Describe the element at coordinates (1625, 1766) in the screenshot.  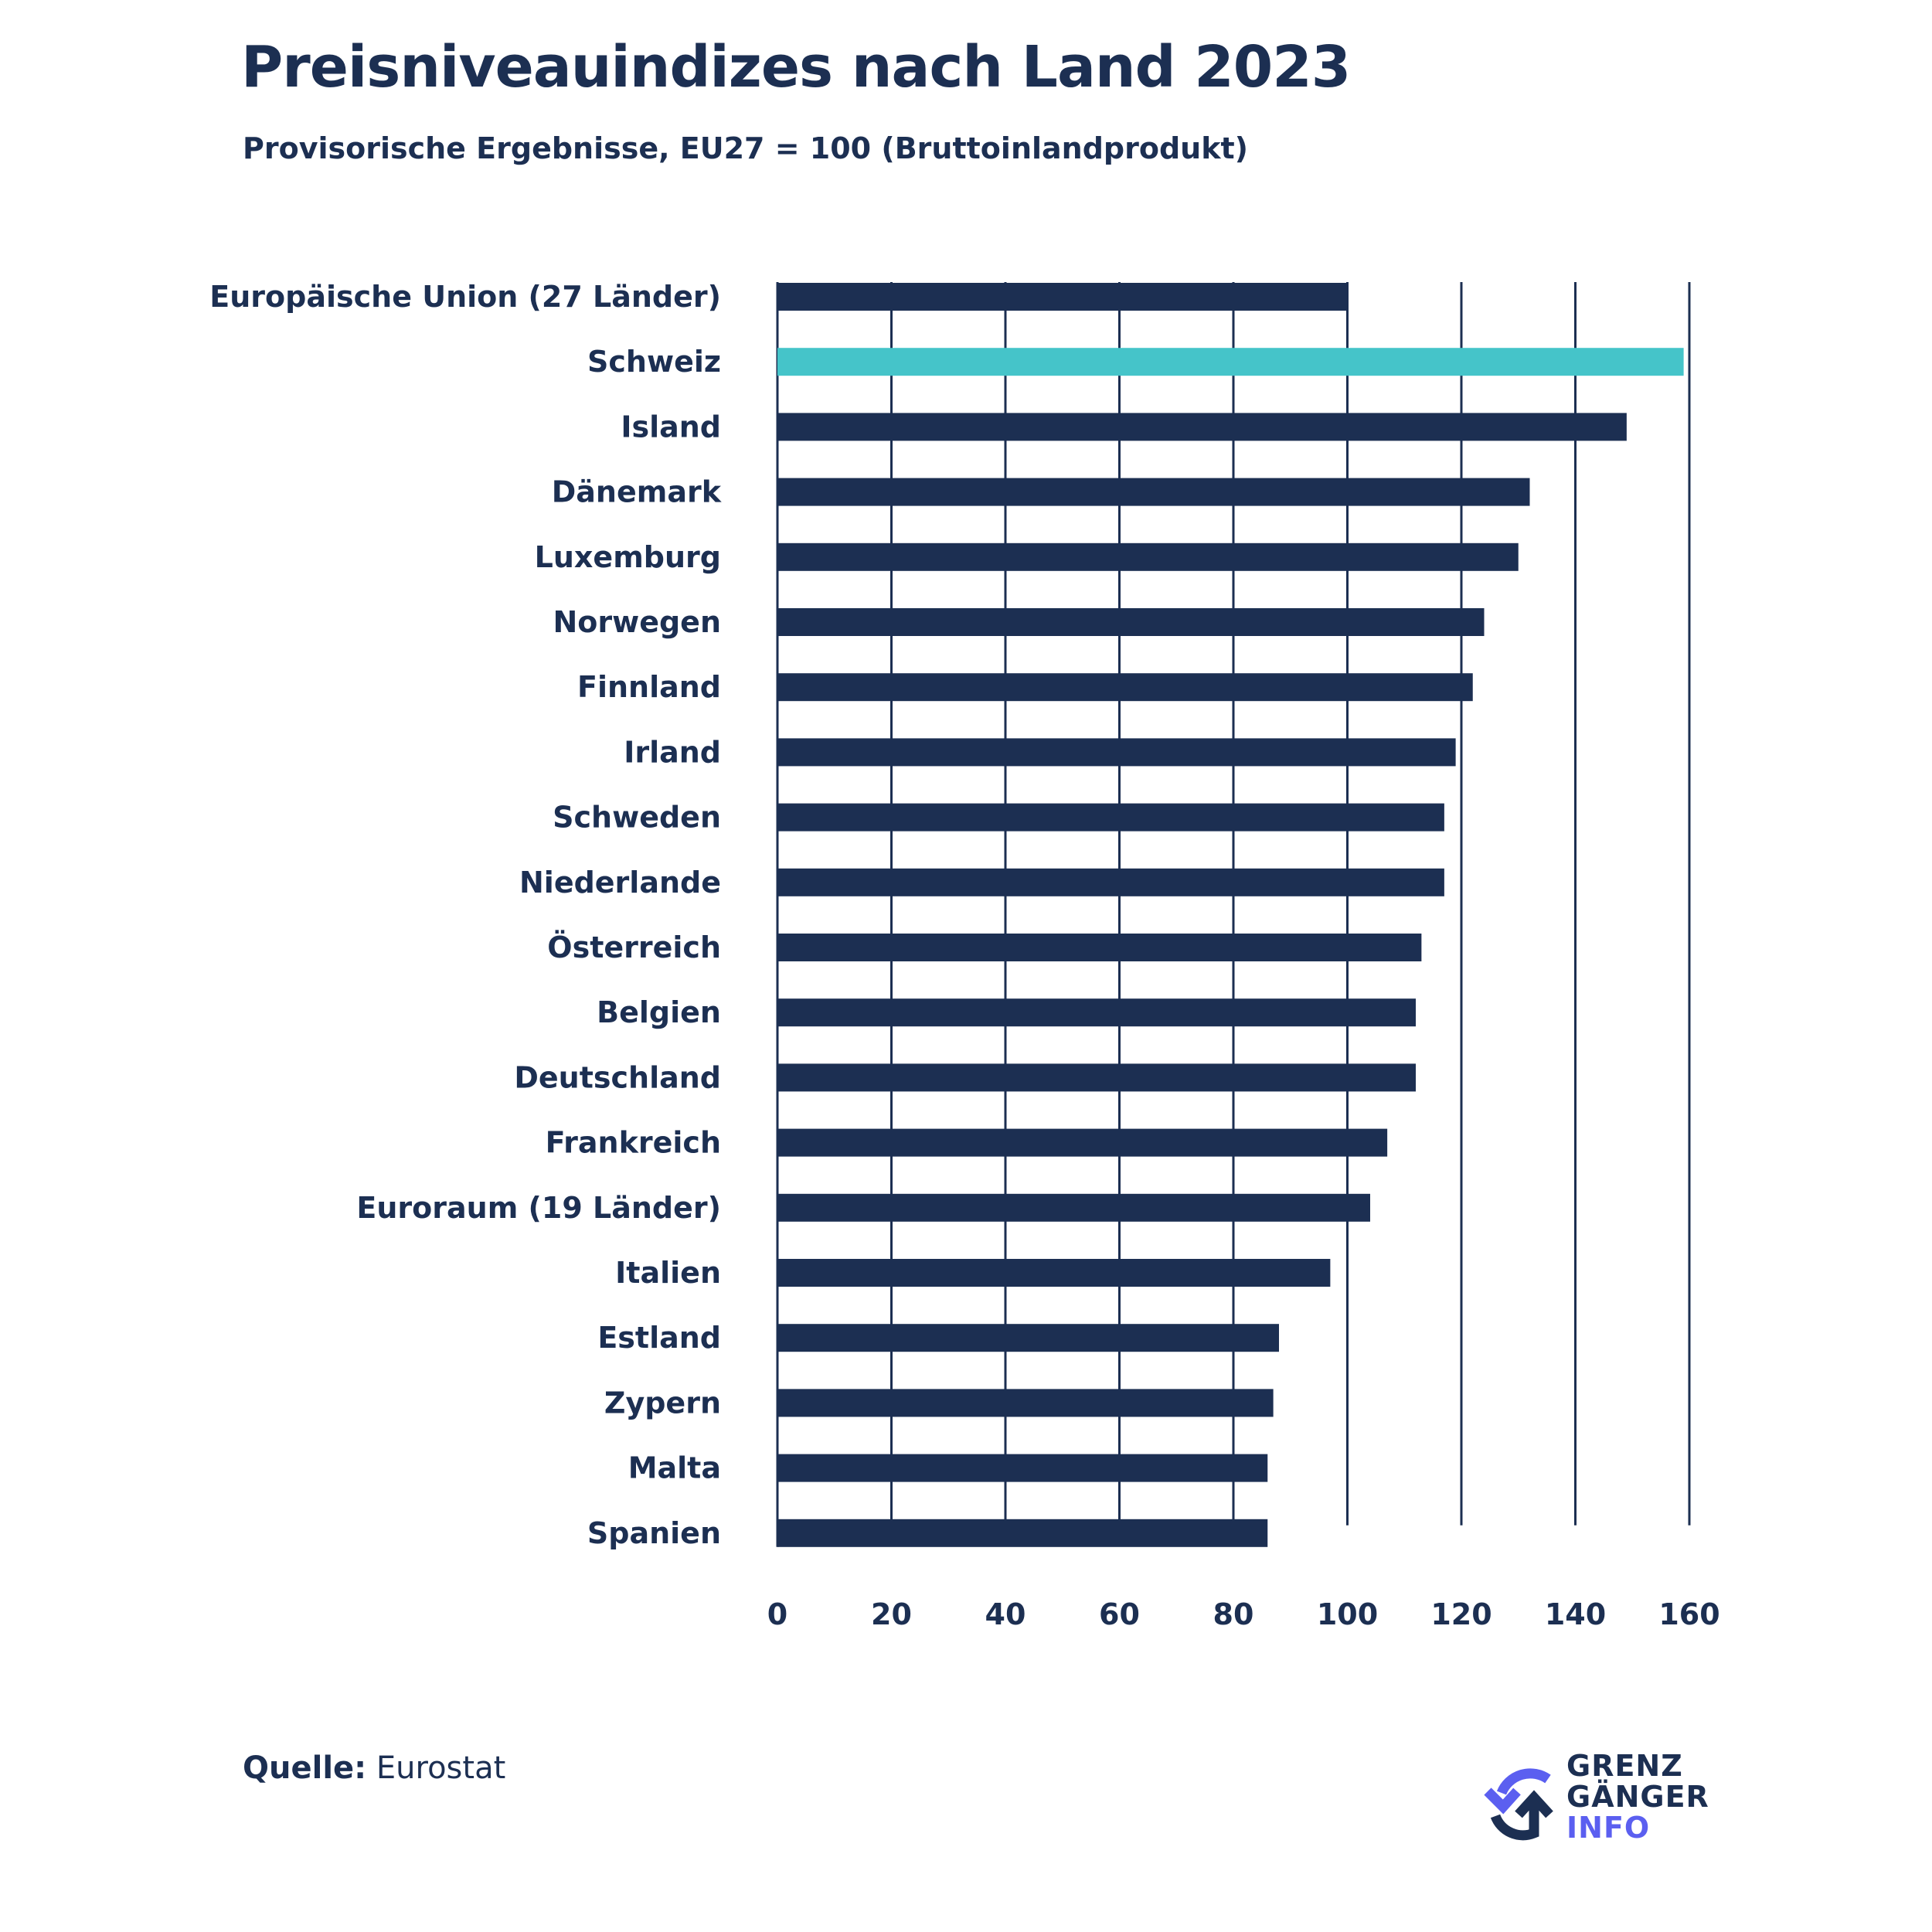
I see `logo-line-1: GRENZ` at that location.